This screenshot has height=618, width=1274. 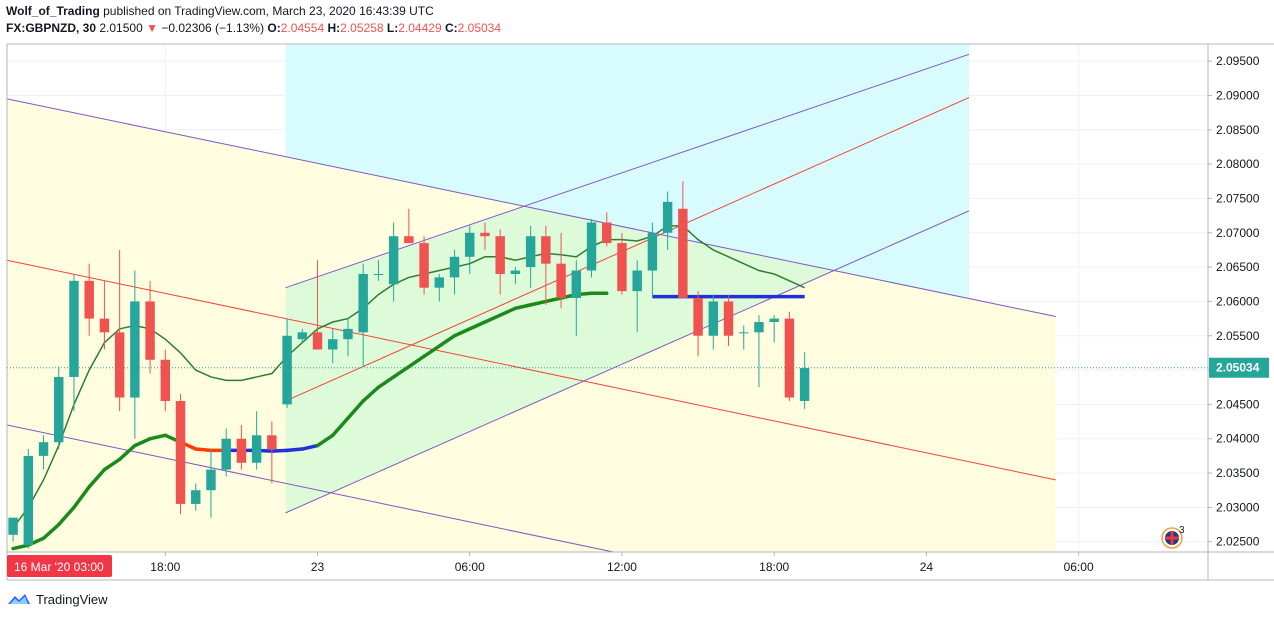 I want to click on last-price-badge-bg, so click(x=1239, y=367).